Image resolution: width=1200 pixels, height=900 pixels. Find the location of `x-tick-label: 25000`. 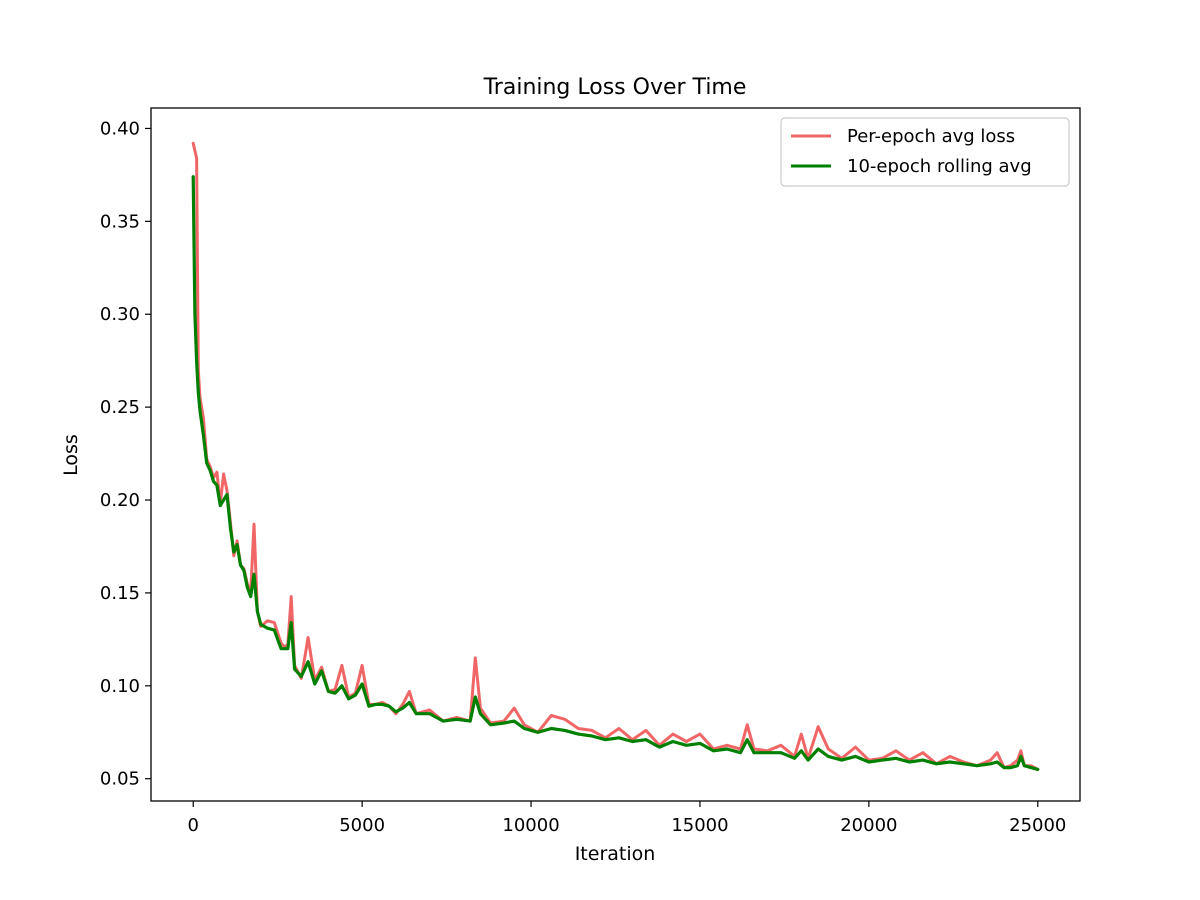

x-tick-label: 25000 is located at coordinates (1037, 825).